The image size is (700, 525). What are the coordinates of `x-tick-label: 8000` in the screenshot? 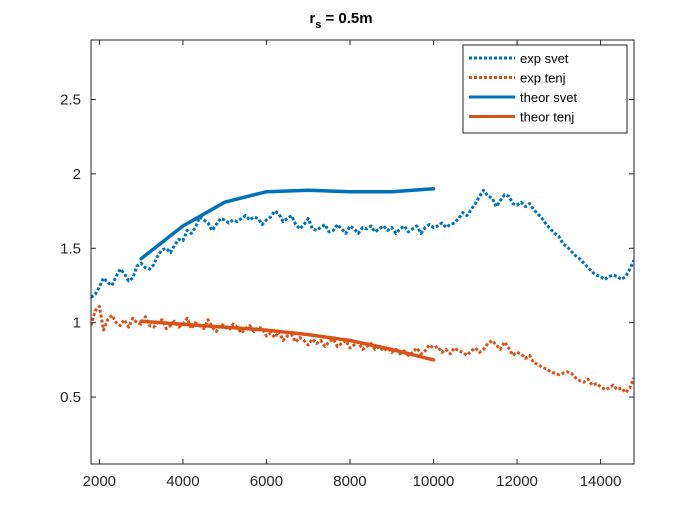 It's located at (349, 481).